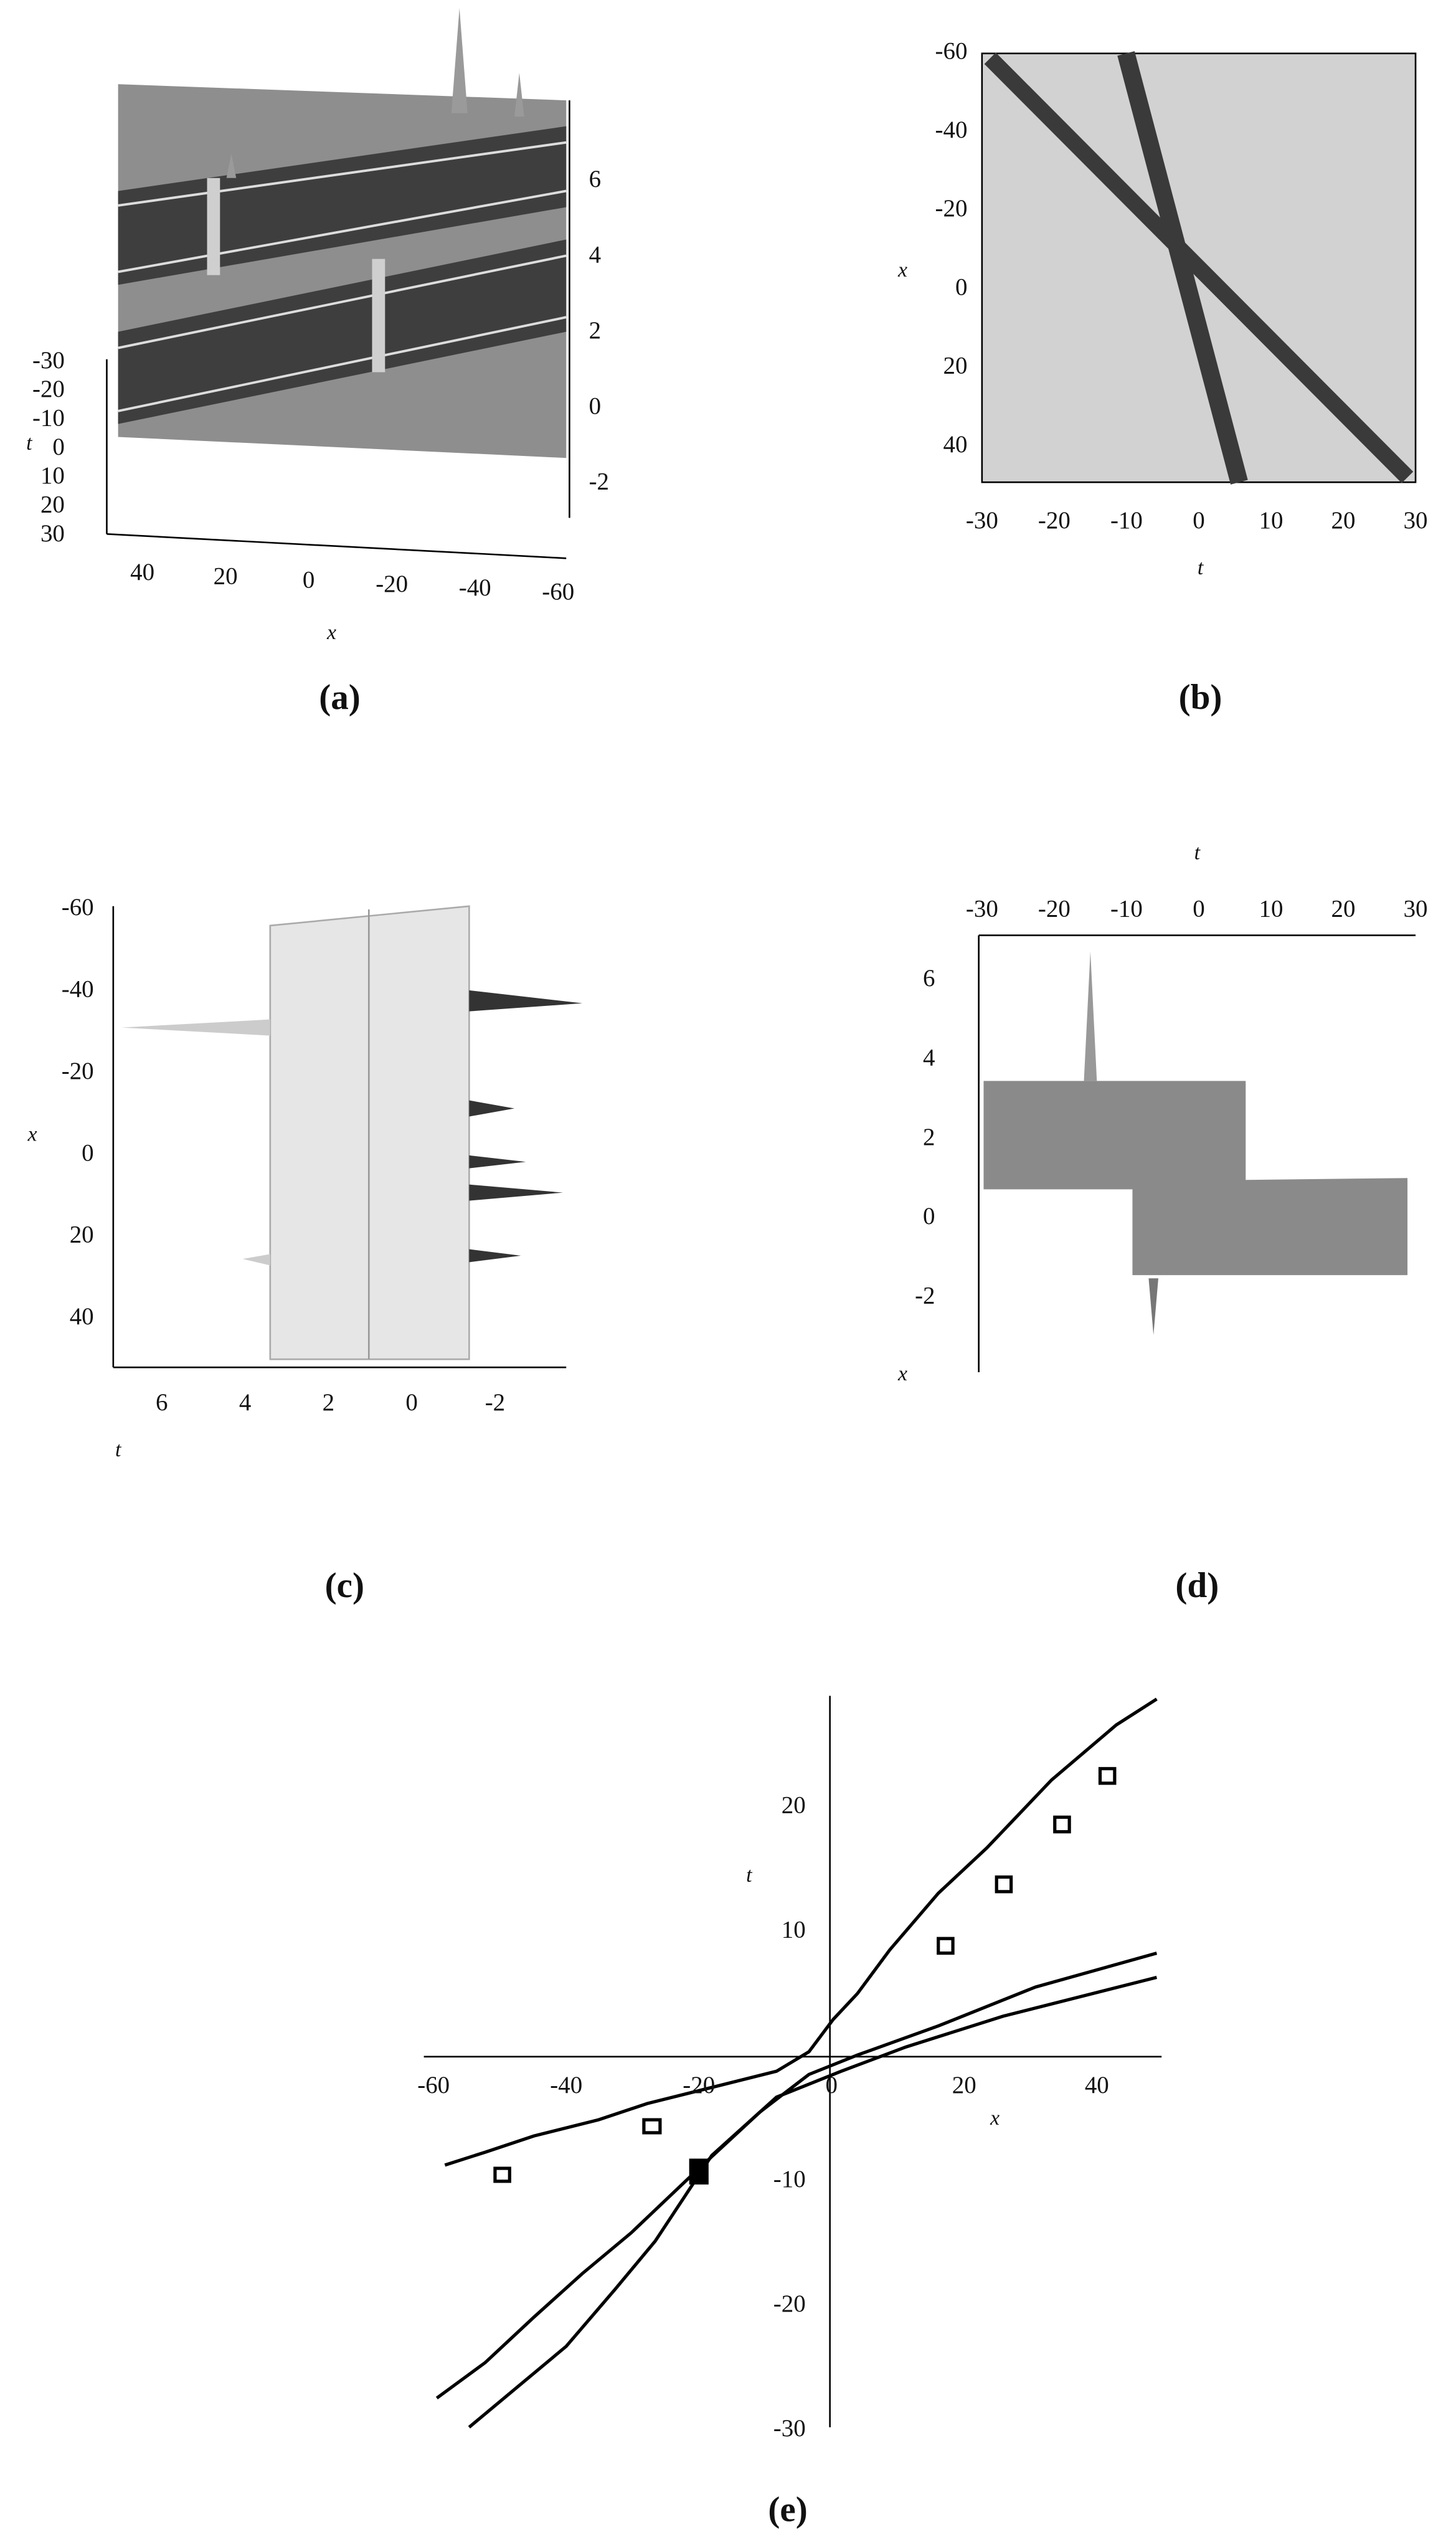 Image resolution: width=1456 pixels, height=2547 pixels. Describe the element at coordinates (1199, 268) in the screenshot. I see `density-b` at that location.